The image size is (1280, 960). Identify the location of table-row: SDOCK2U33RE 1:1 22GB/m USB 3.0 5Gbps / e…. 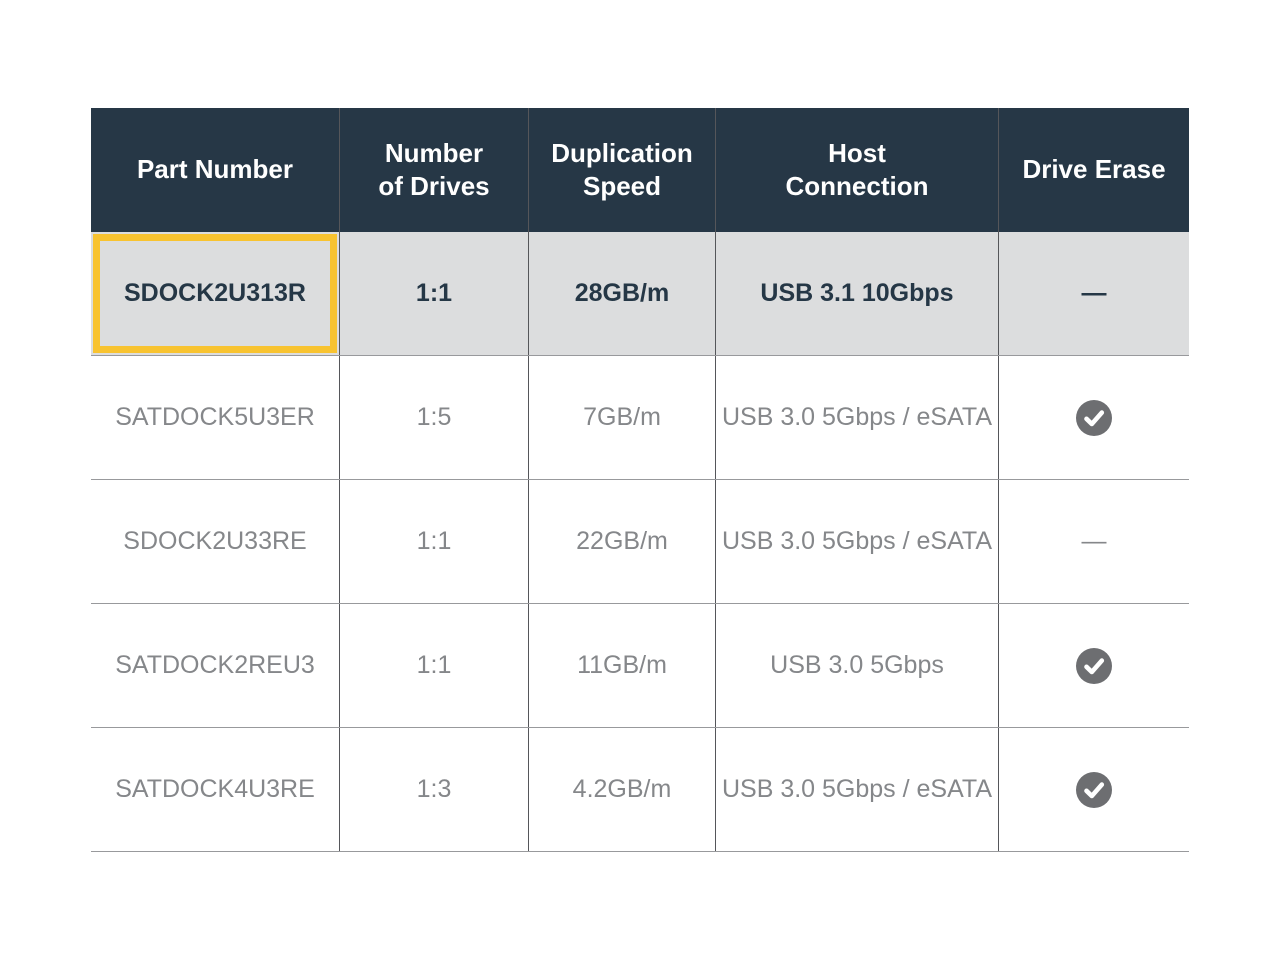
(640, 542).